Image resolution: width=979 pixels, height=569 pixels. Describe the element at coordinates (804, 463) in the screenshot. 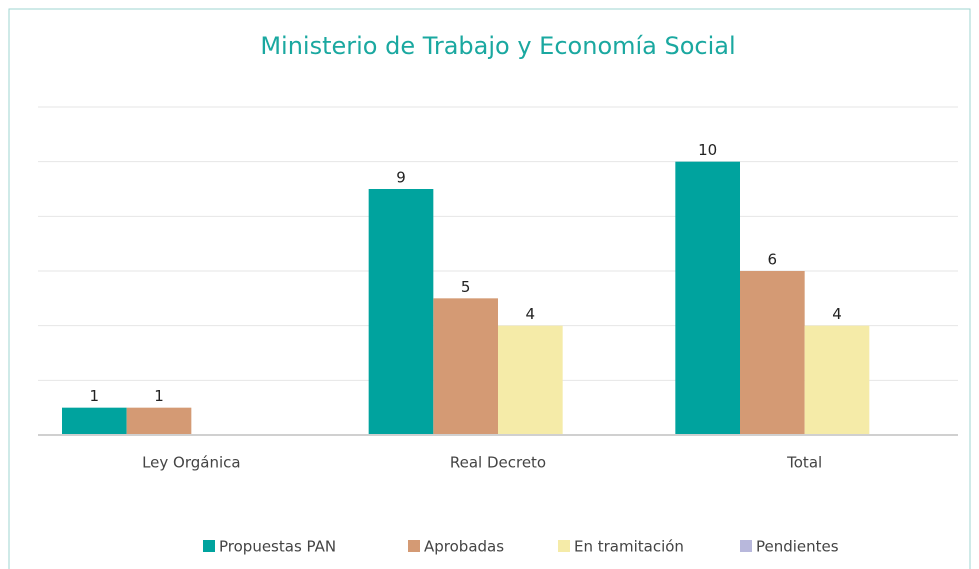

I see `x-tick-label: Total` at that location.